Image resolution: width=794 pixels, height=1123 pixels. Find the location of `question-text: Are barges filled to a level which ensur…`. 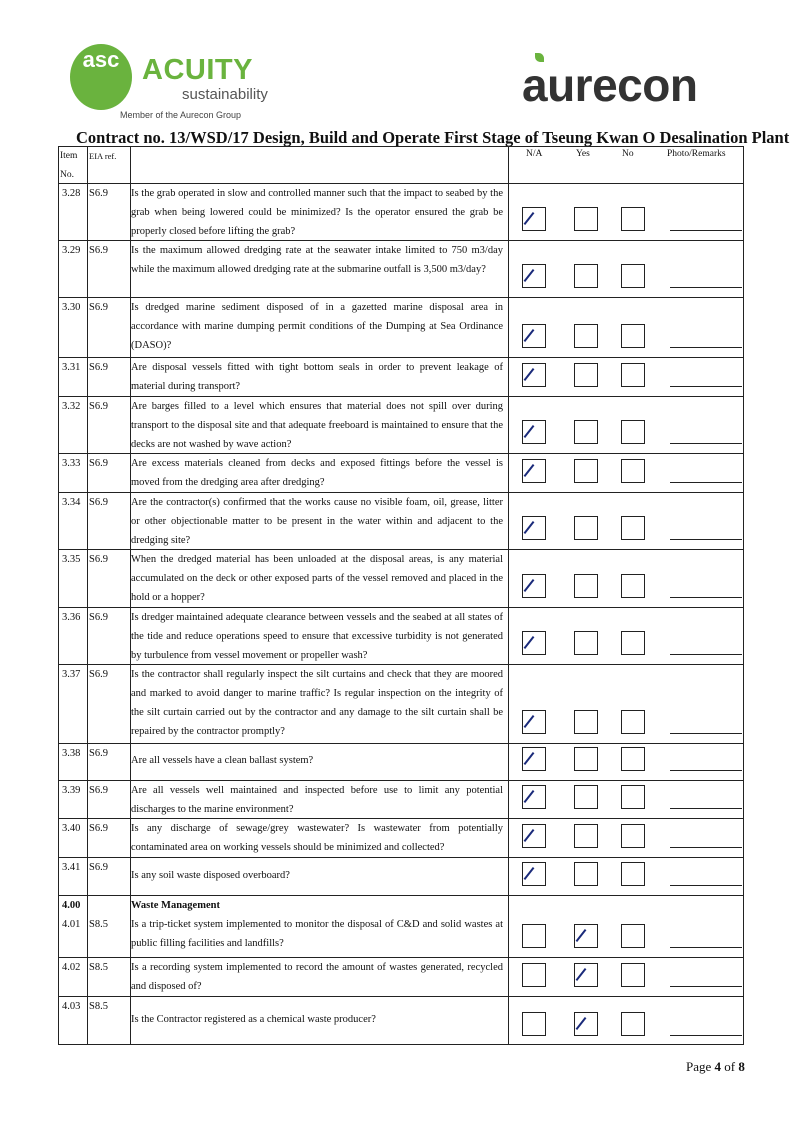

question-text: Are barges filled to a level which ensur… is located at coordinates (317, 425).